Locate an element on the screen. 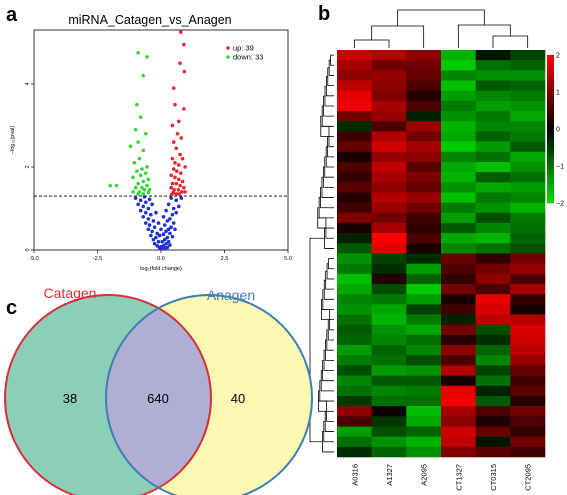 The width and height of the screenshot is (567, 495). venn-overlap-fill is located at coordinates (158, 395).